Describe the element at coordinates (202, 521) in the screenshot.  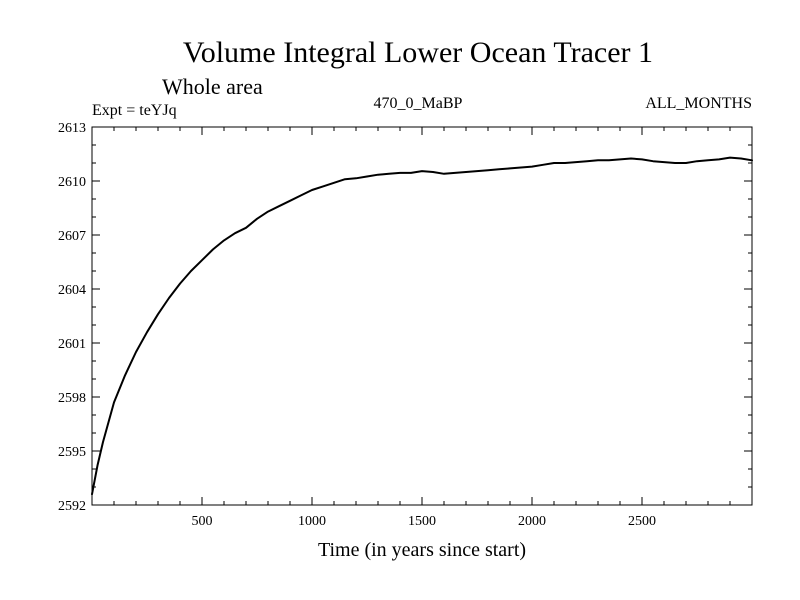
I see `x-tick-label: 500` at that location.